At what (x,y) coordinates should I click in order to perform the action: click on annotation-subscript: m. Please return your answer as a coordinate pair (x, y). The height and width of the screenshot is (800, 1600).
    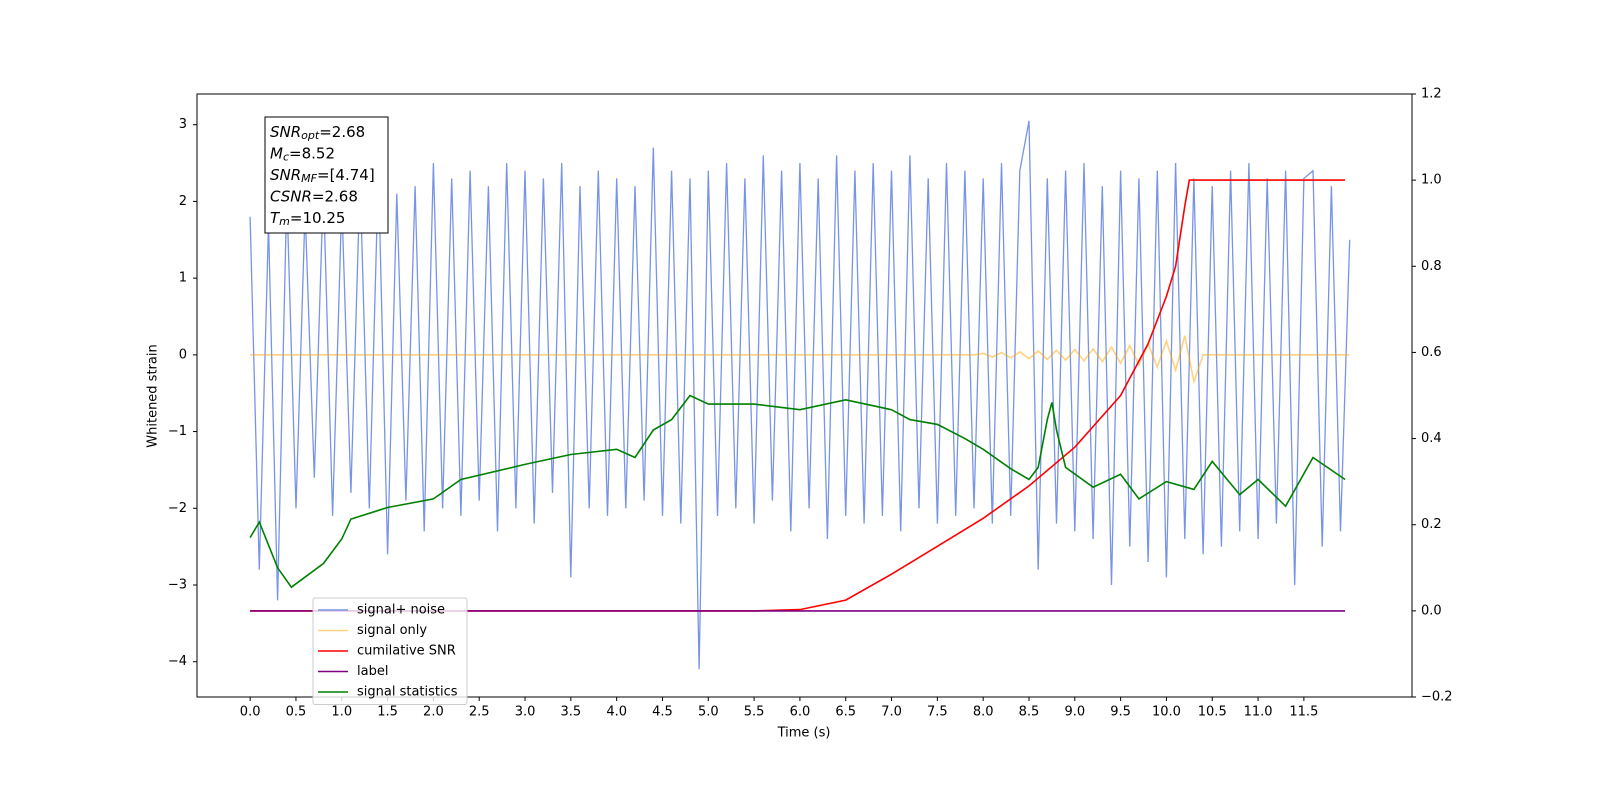
    Looking at the image, I should click on (284, 221).